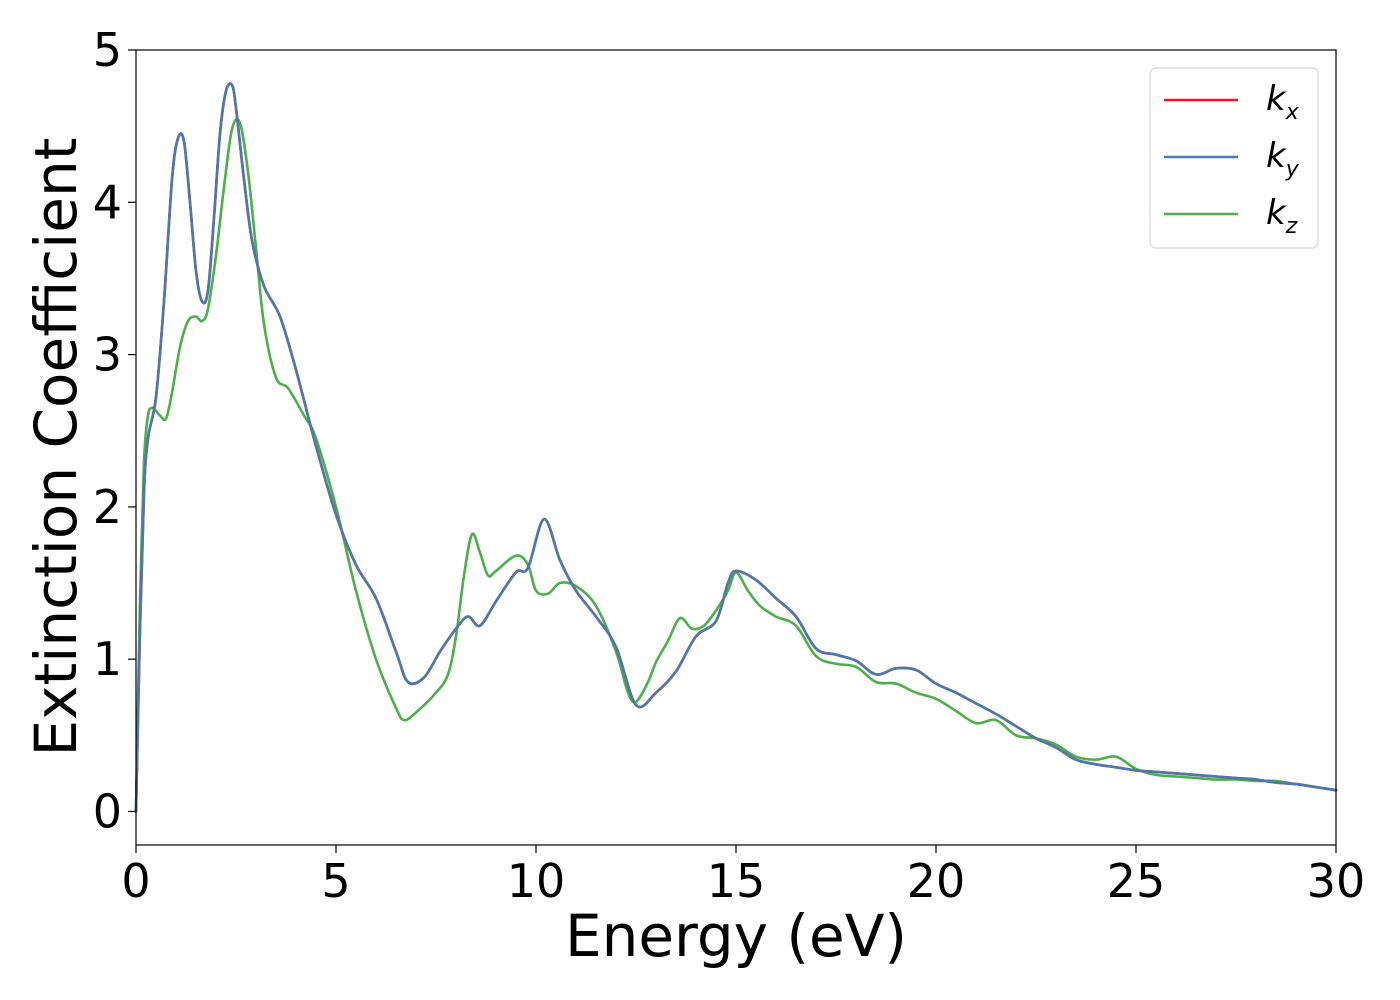 The width and height of the screenshot is (1400, 1000). Describe the element at coordinates (736, 881) in the screenshot. I see `x-tick-label: 15` at that location.